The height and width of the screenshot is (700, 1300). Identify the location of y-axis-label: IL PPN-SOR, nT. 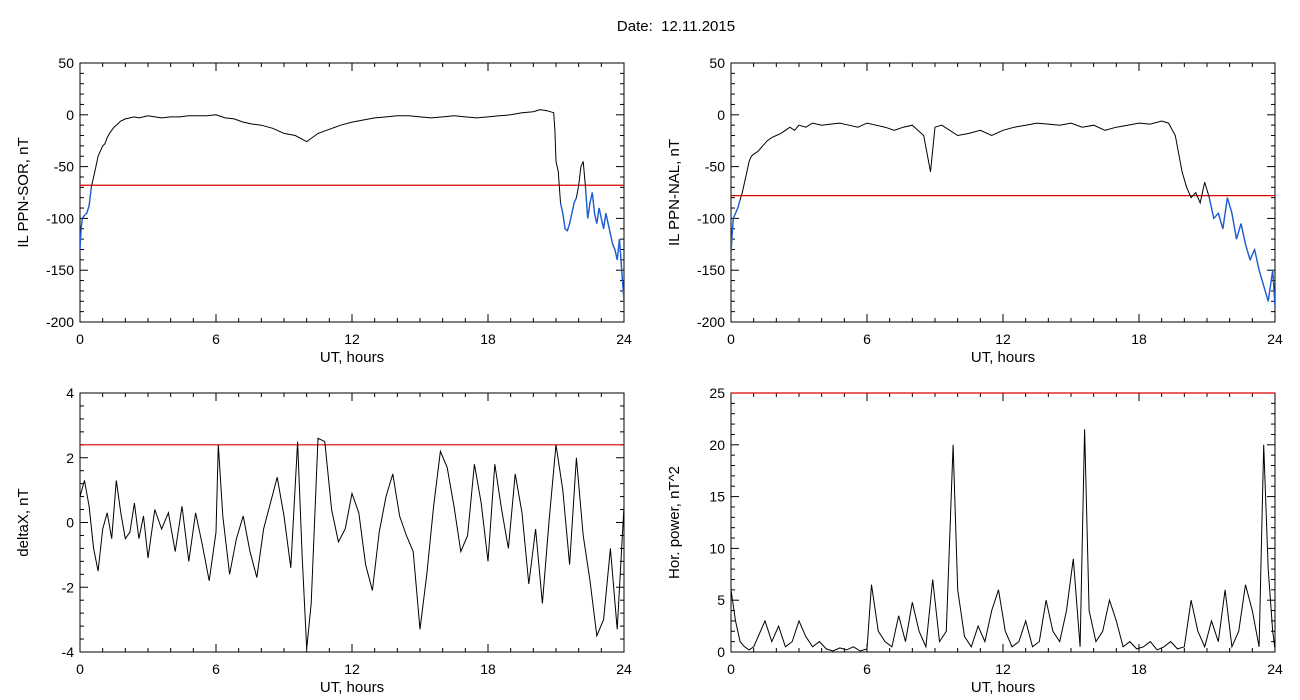
(23, 192).